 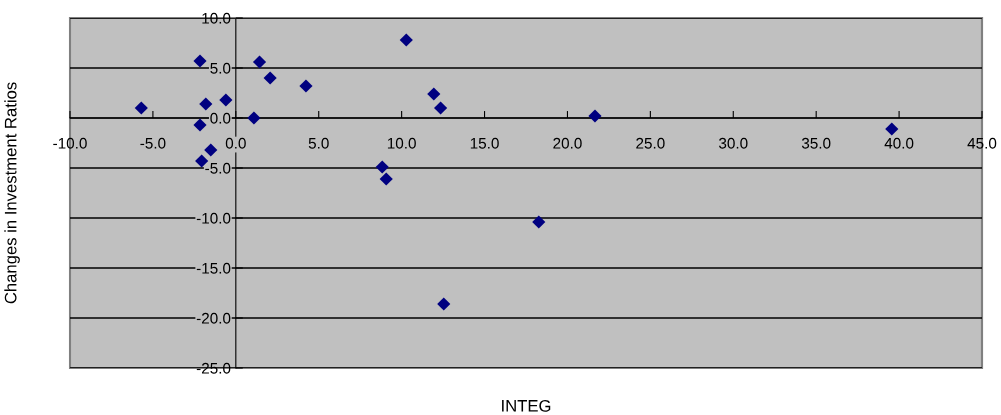 What do you see at coordinates (816, 143) in the screenshot?
I see `x-tick-label: 35.0` at bounding box center [816, 143].